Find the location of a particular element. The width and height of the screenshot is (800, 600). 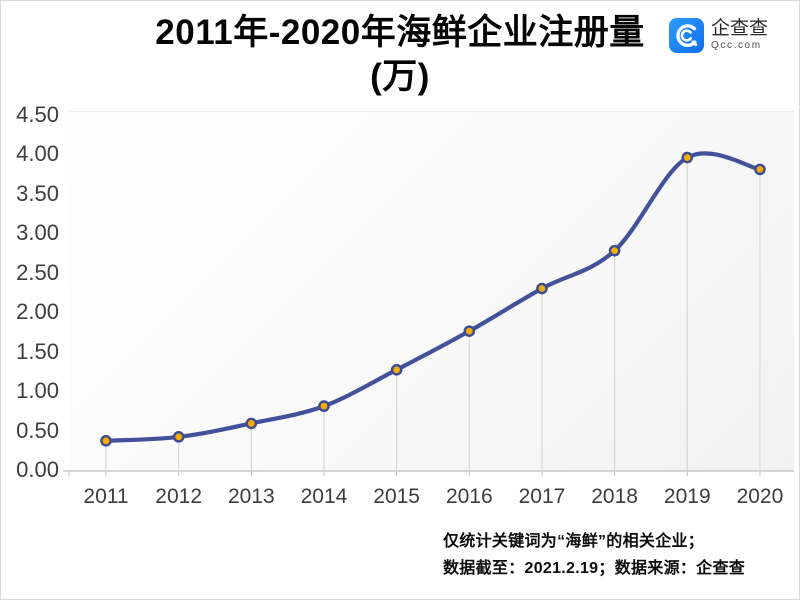

chart-title-line2: (万) is located at coordinates (400, 76).